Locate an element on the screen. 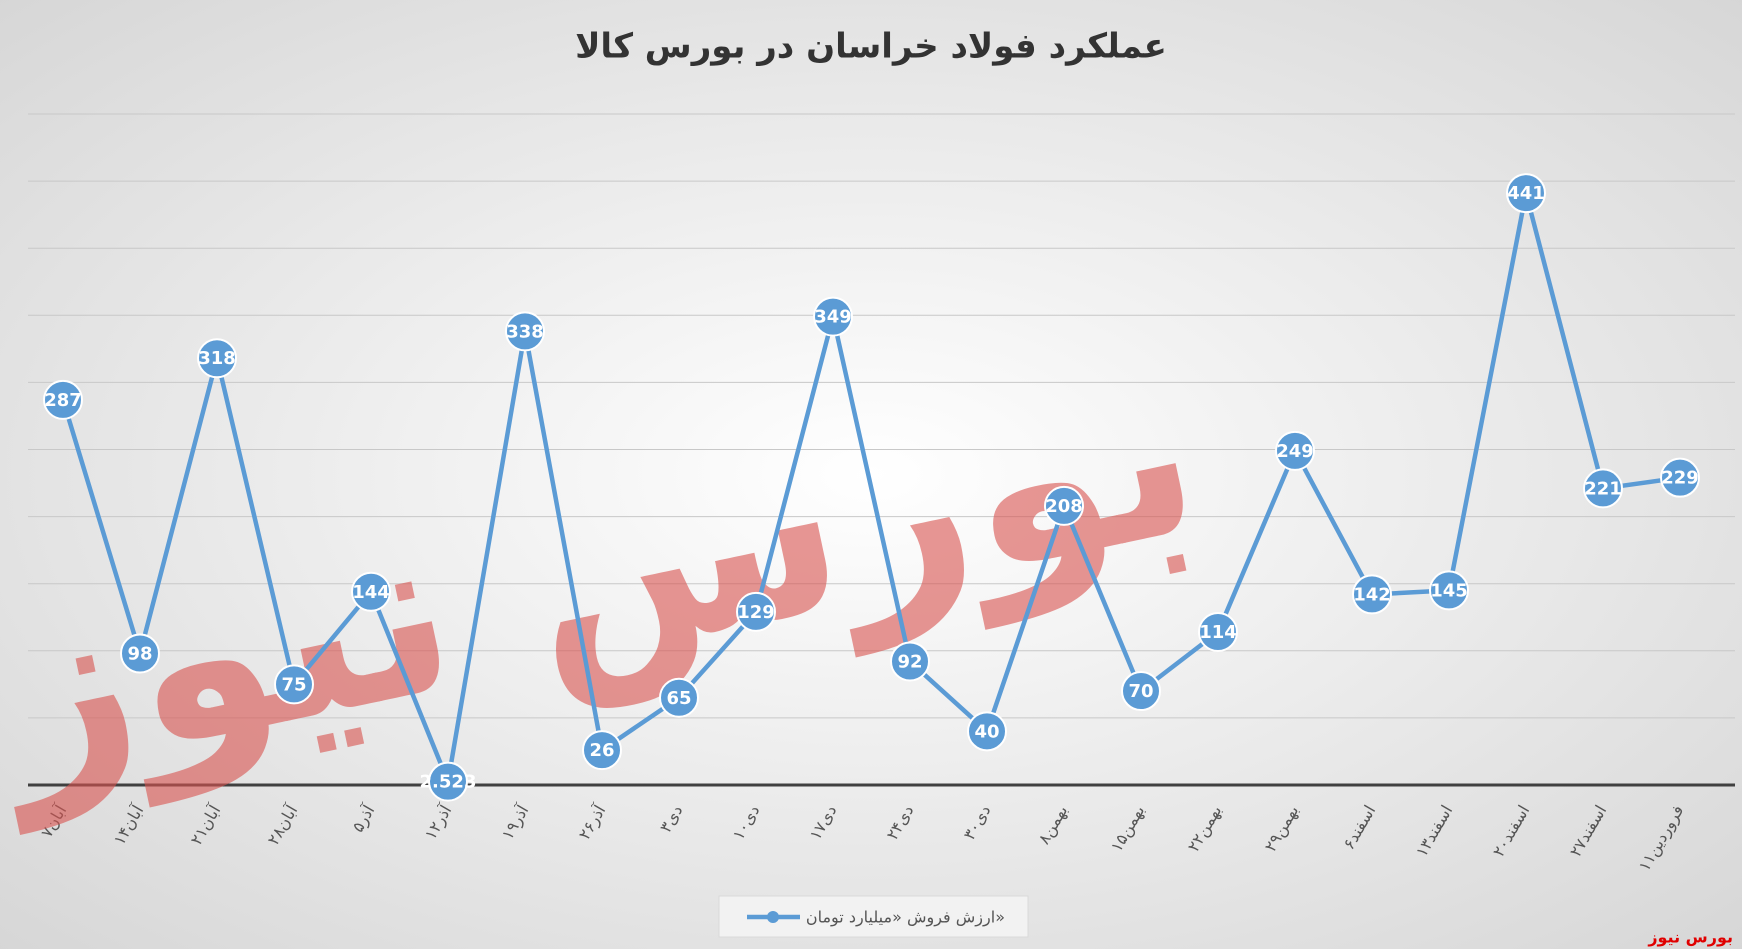  data-label: 65 is located at coordinates (678, 698).